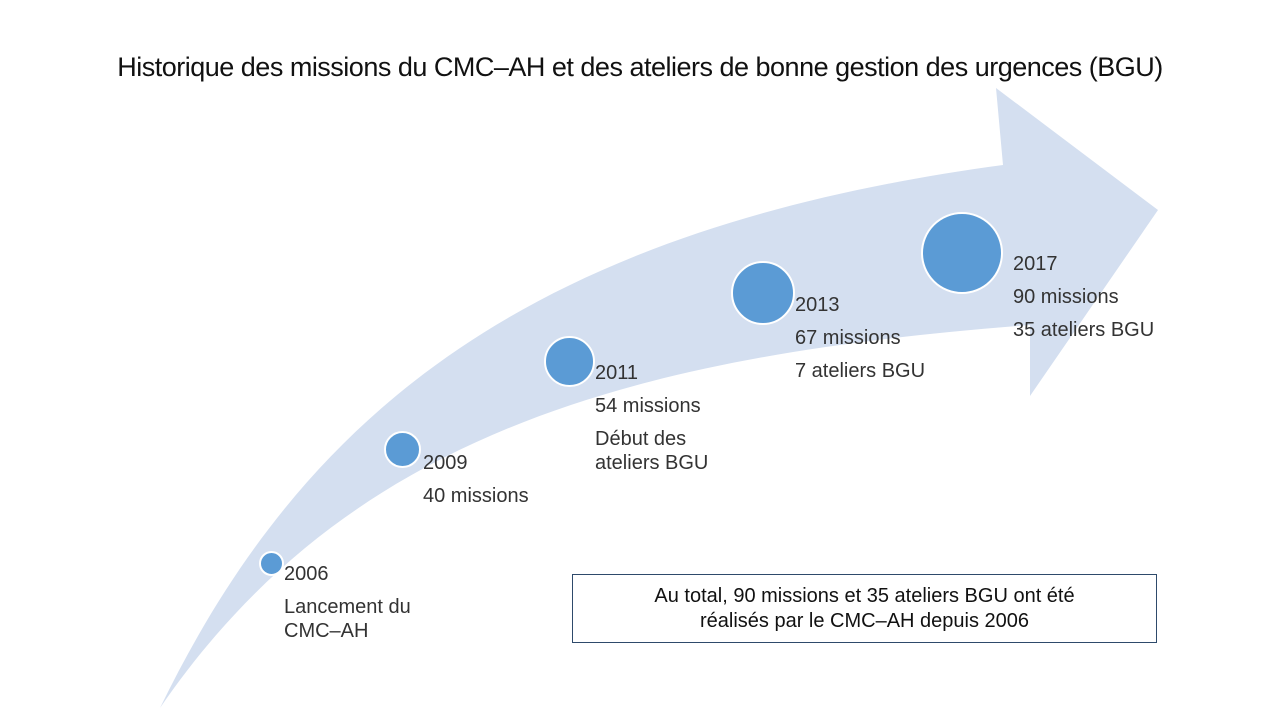 The height and width of the screenshot is (720, 1280). I want to click on milestone-2009: 2009 40 missions, so click(476, 484).